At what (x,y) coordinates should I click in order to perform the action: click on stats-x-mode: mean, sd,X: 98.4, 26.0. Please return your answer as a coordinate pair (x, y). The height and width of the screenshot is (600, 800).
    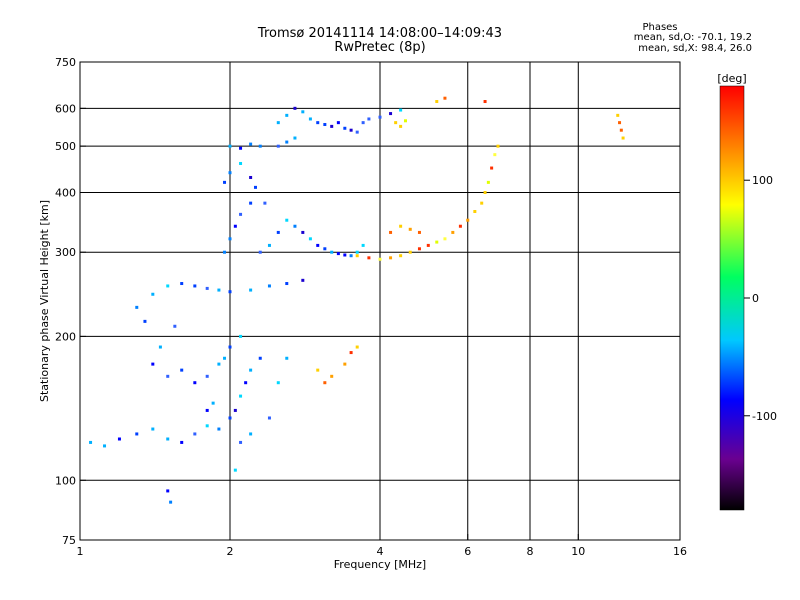
    Looking at the image, I should click on (695, 48).